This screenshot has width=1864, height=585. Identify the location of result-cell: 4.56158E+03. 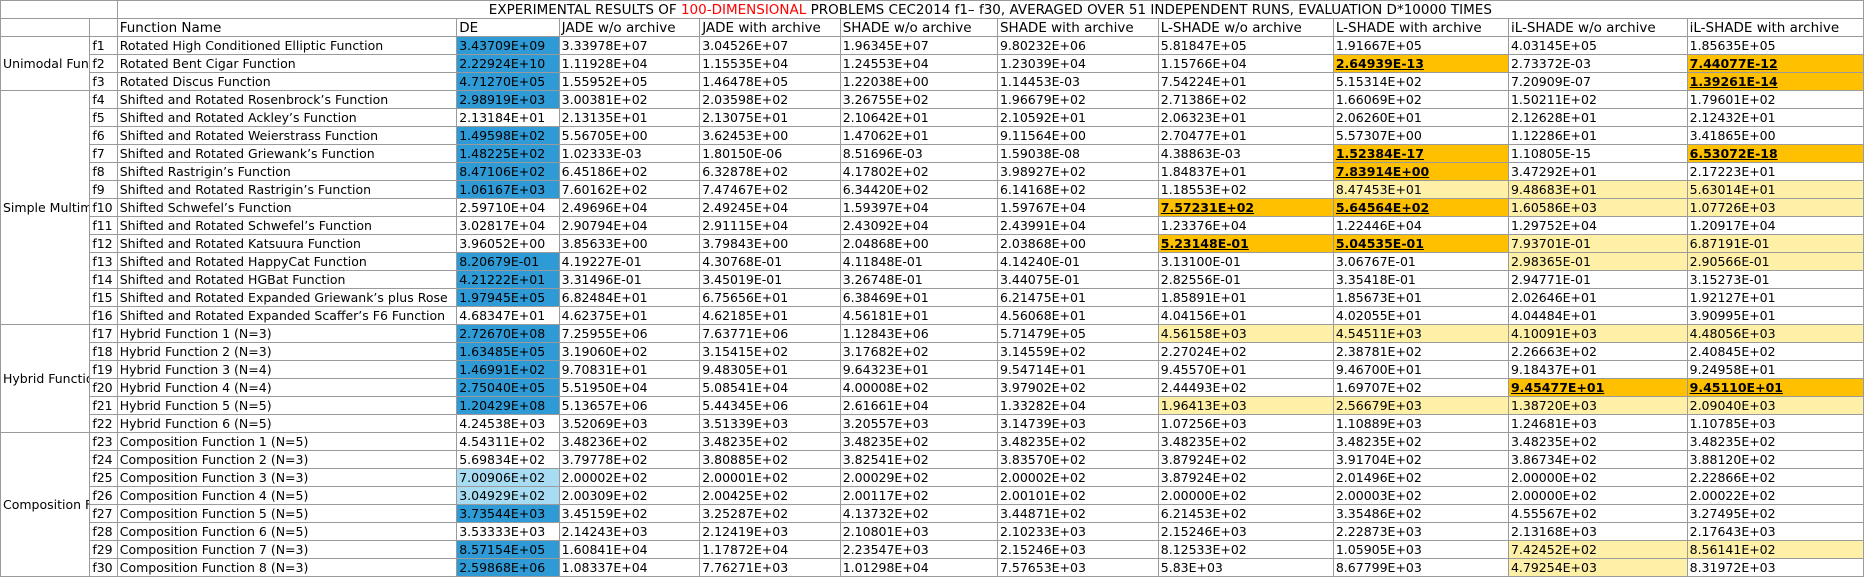
(1245, 333).